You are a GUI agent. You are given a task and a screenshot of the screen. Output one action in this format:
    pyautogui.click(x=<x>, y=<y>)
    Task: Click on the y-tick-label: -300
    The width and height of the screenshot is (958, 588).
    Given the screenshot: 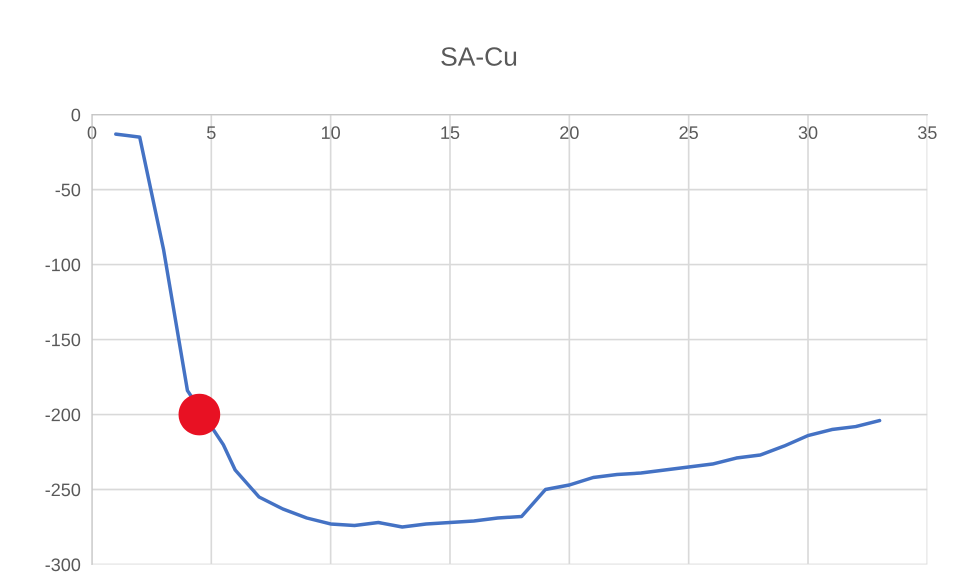 What is the action you would take?
    pyautogui.click(x=63, y=565)
    